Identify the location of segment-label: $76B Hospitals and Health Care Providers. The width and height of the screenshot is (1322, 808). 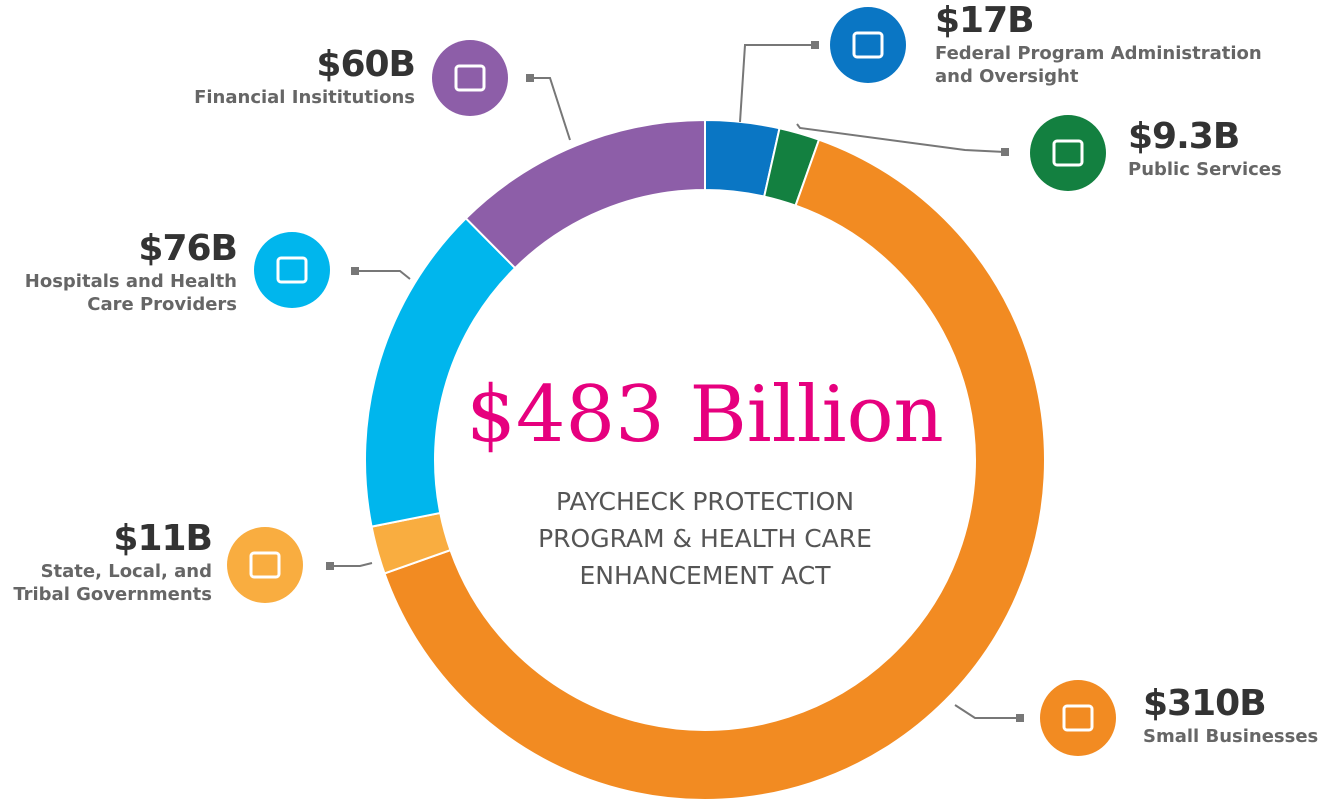
(125, 272).